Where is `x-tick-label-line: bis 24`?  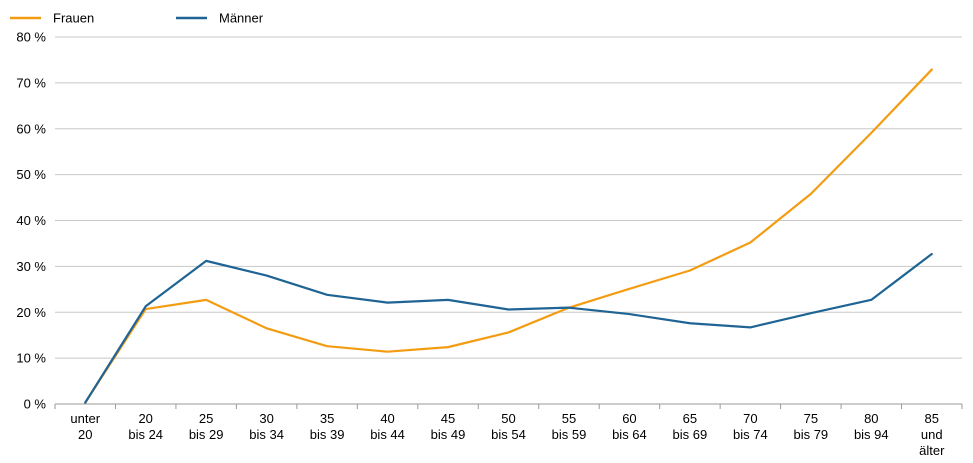
x-tick-label-line: bis 24 is located at coordinates (145, 434).